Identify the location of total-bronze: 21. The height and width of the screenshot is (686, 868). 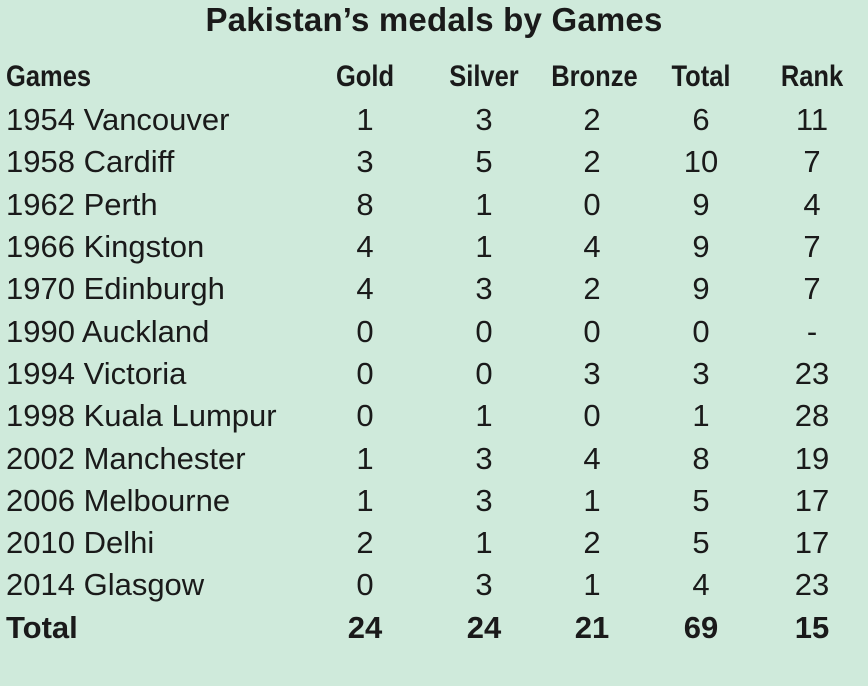
(592, 627).